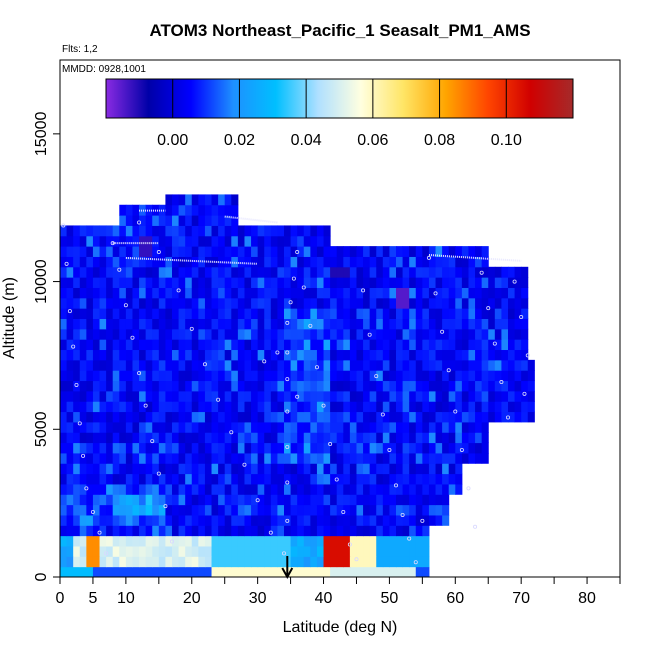 The image size is (650, 650). What do you see at coordinates (339, 98) in the screenshot?
I see `colorbar-fill` at bounding box center [339, 98].